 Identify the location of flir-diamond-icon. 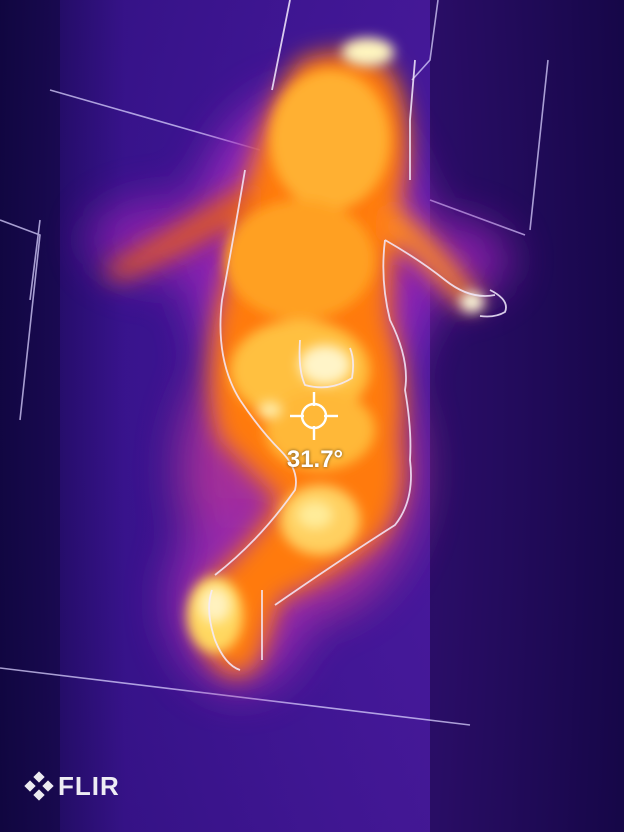
(39, 786).